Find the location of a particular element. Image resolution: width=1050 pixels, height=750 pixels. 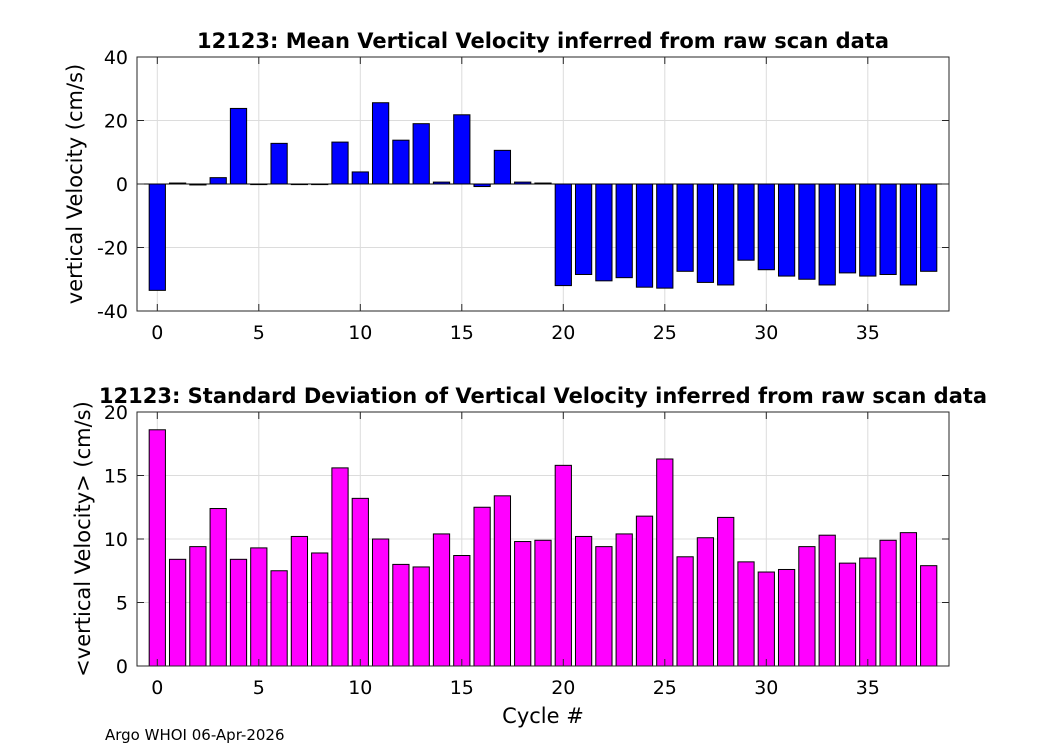

x-axis-label: Cycle # is located at coordinates (543, 716).